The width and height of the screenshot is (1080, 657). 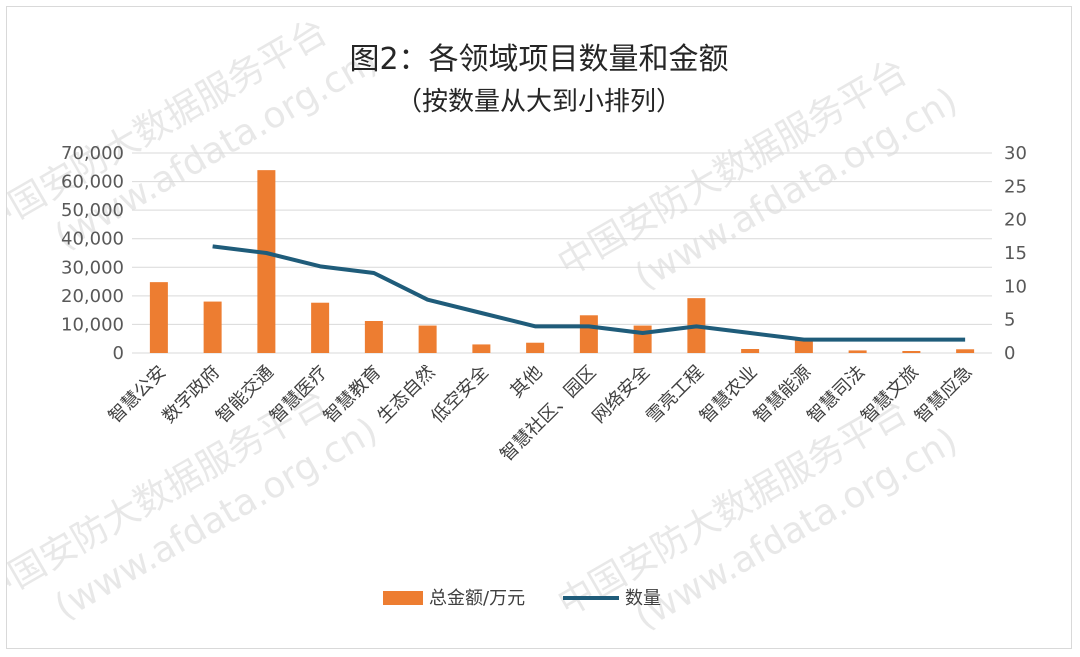 I want to click on category-label: 其他, so click(x=526, y=382).